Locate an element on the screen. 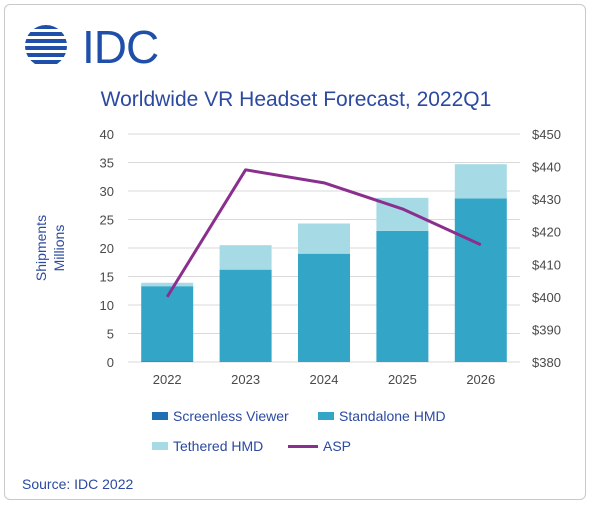 Image resolution: width=592 pixels, height=506 pixels. legend-label: Screenless Viewer is located at coordinates (231, 416).